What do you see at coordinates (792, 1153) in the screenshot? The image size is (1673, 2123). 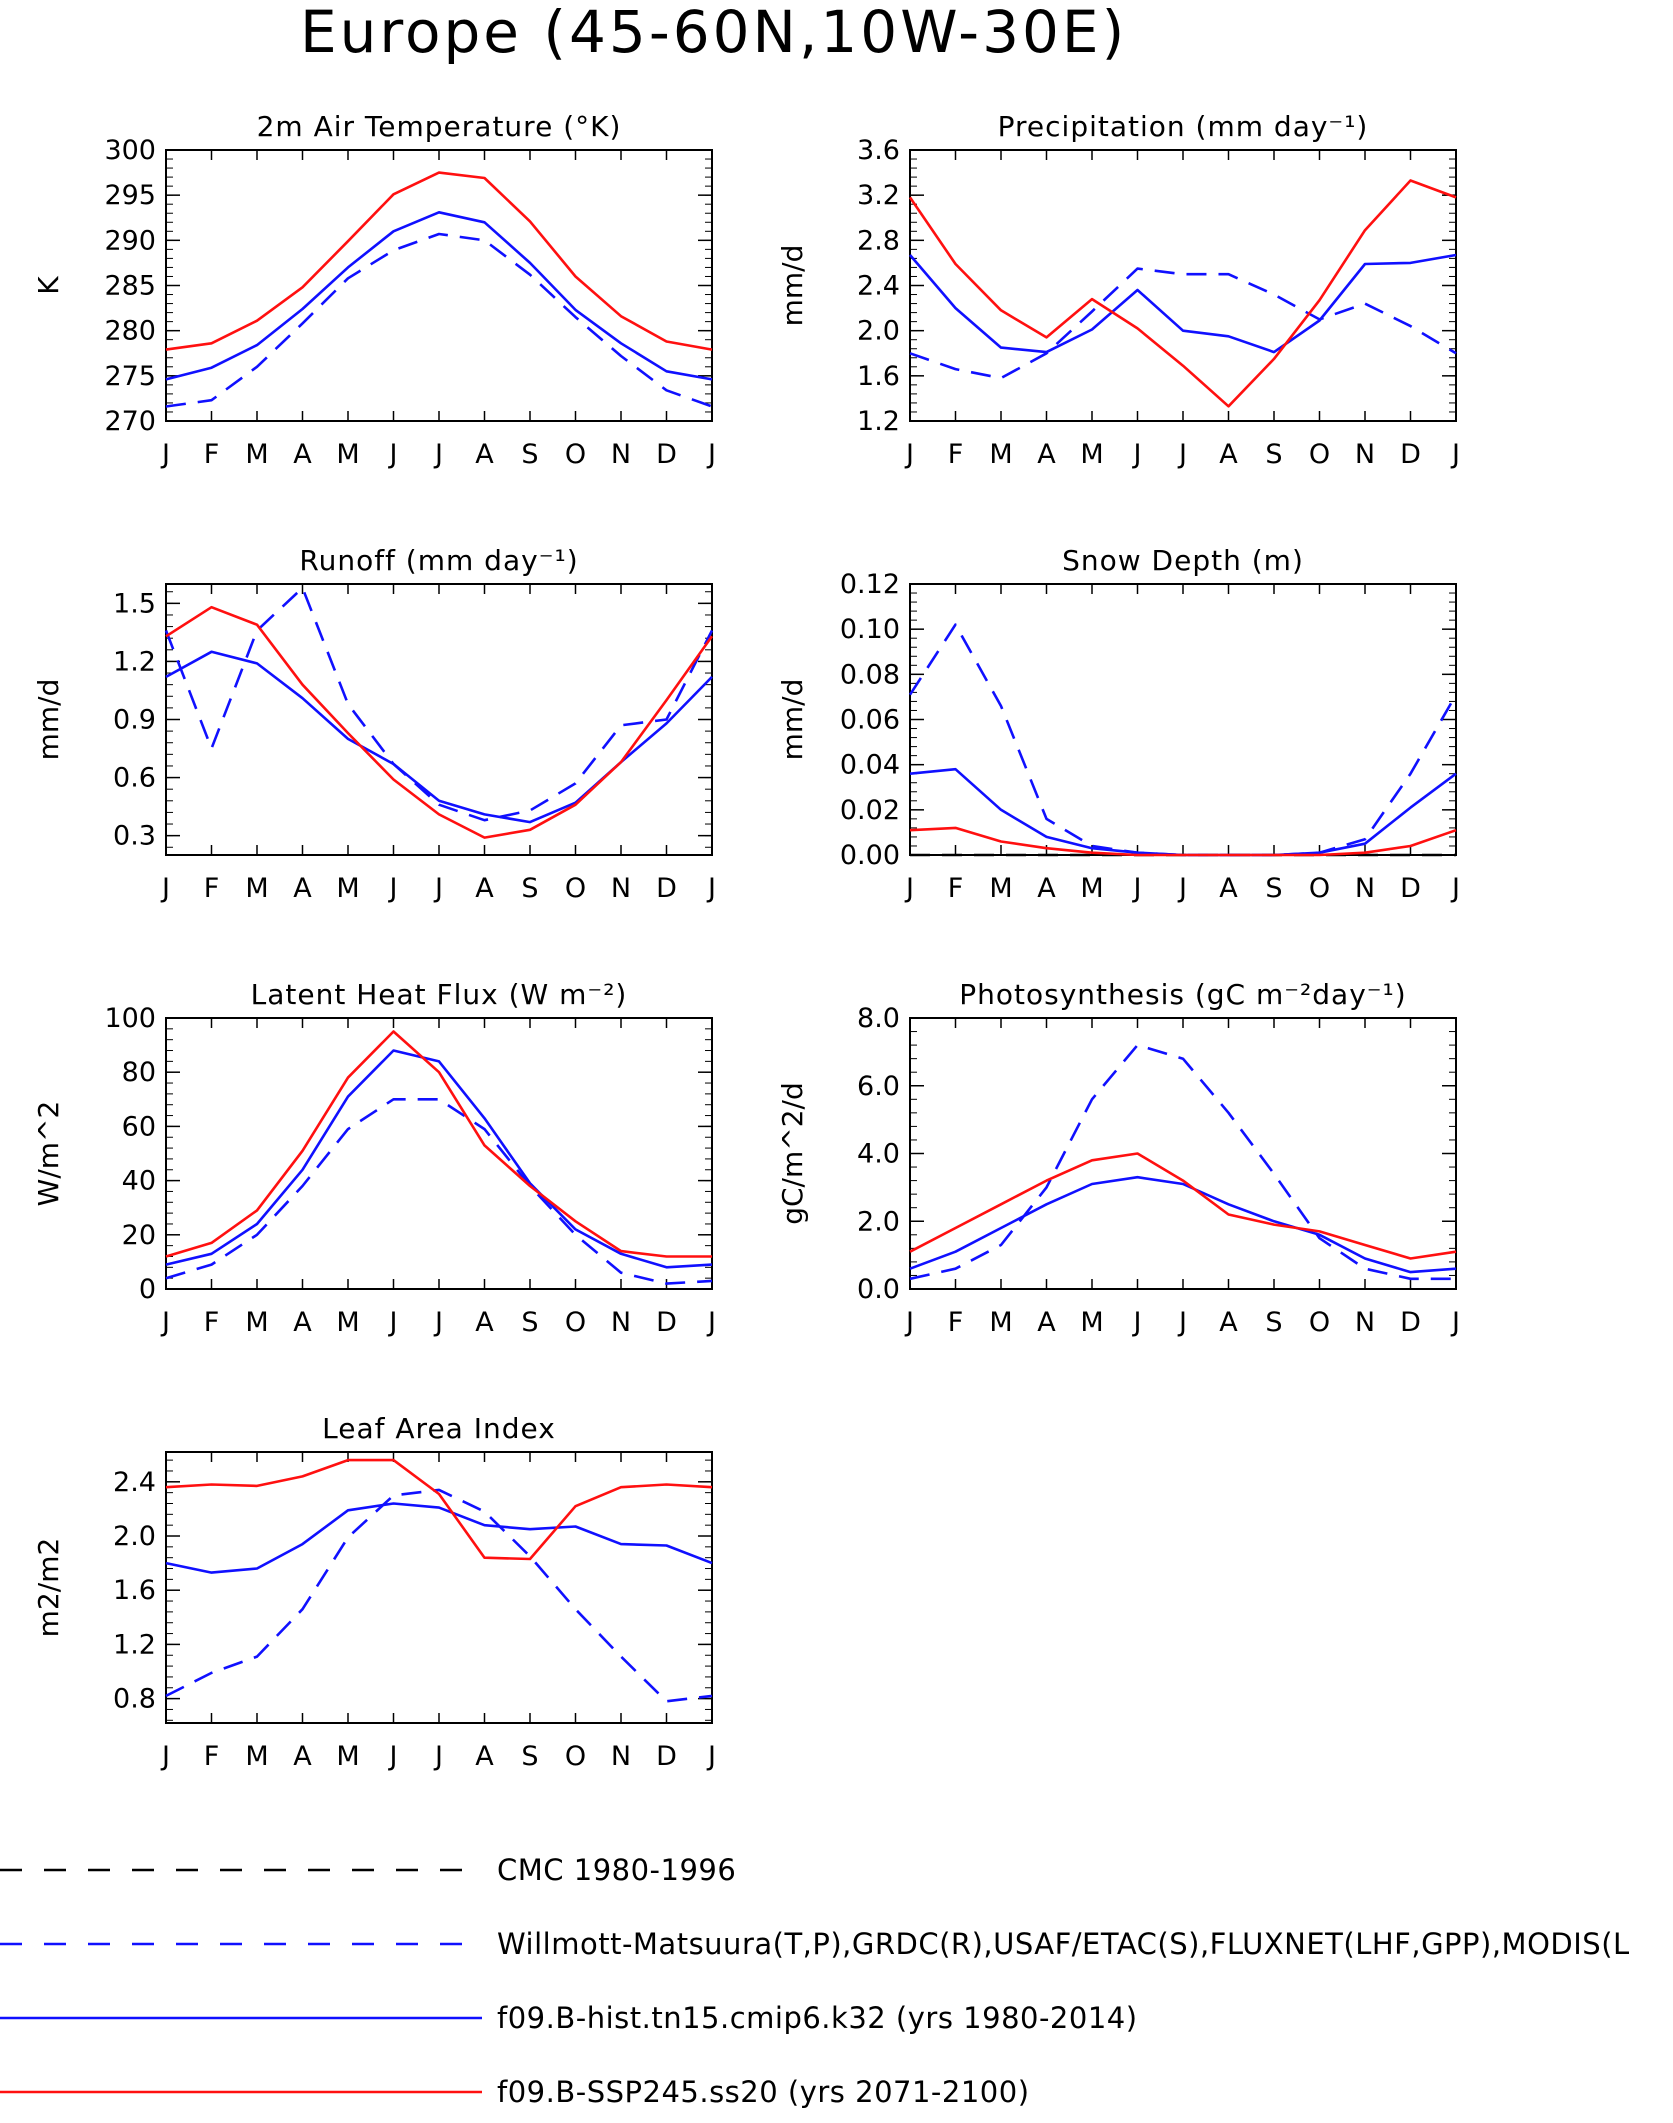 I see `y-axis-label: gC/m^2/d` at bounding box center [792, 1153].